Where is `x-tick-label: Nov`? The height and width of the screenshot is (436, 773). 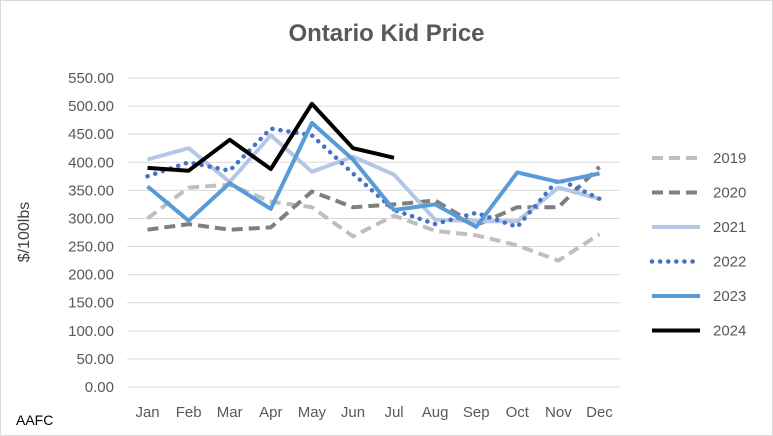 x-tick-label: Nov is located at coordinates (558, 412).